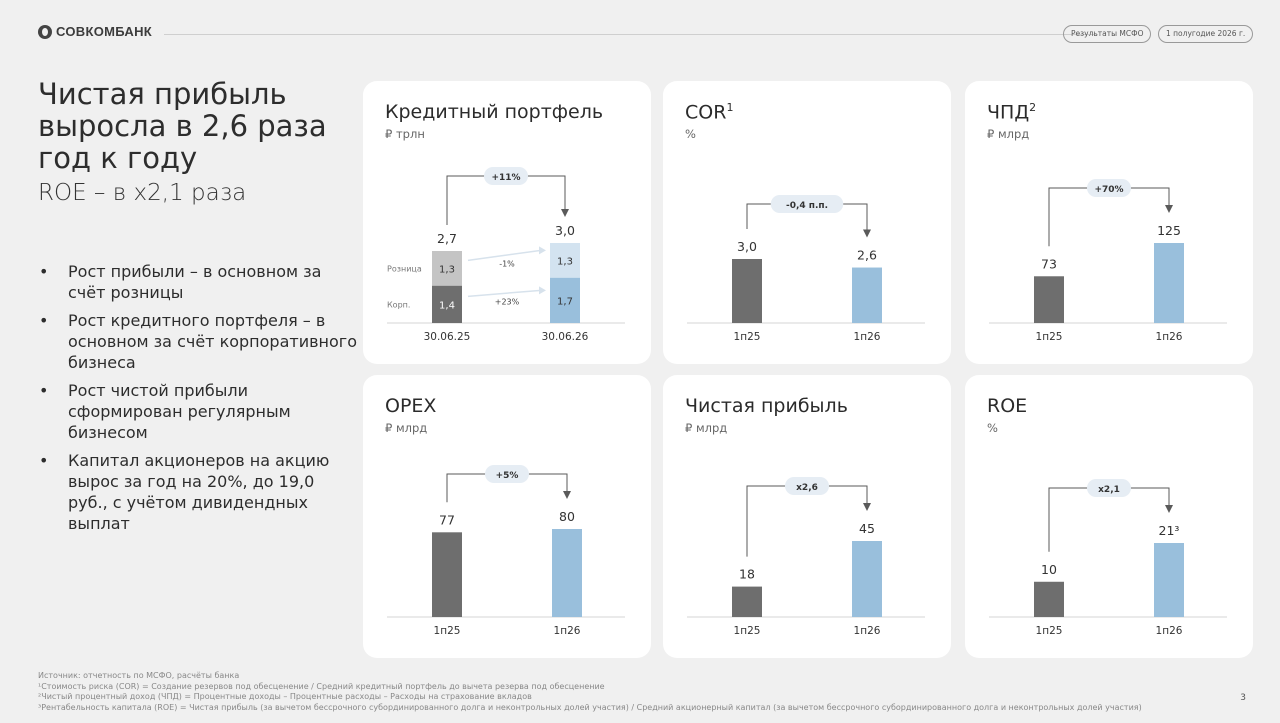  I want to click on x-tick-label: 30.06.25, so click(447, 337).